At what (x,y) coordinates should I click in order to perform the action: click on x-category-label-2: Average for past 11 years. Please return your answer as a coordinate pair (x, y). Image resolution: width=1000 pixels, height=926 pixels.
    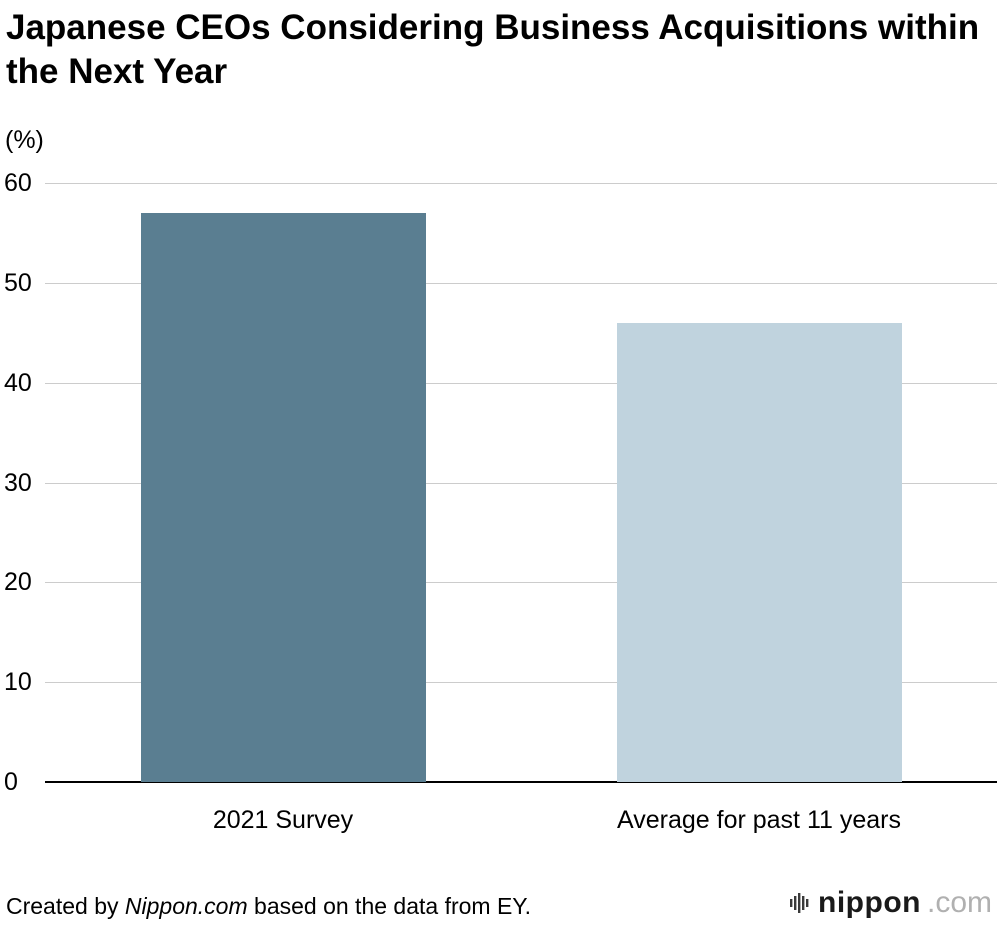
    Looking at the image, I should click on (759, 820).